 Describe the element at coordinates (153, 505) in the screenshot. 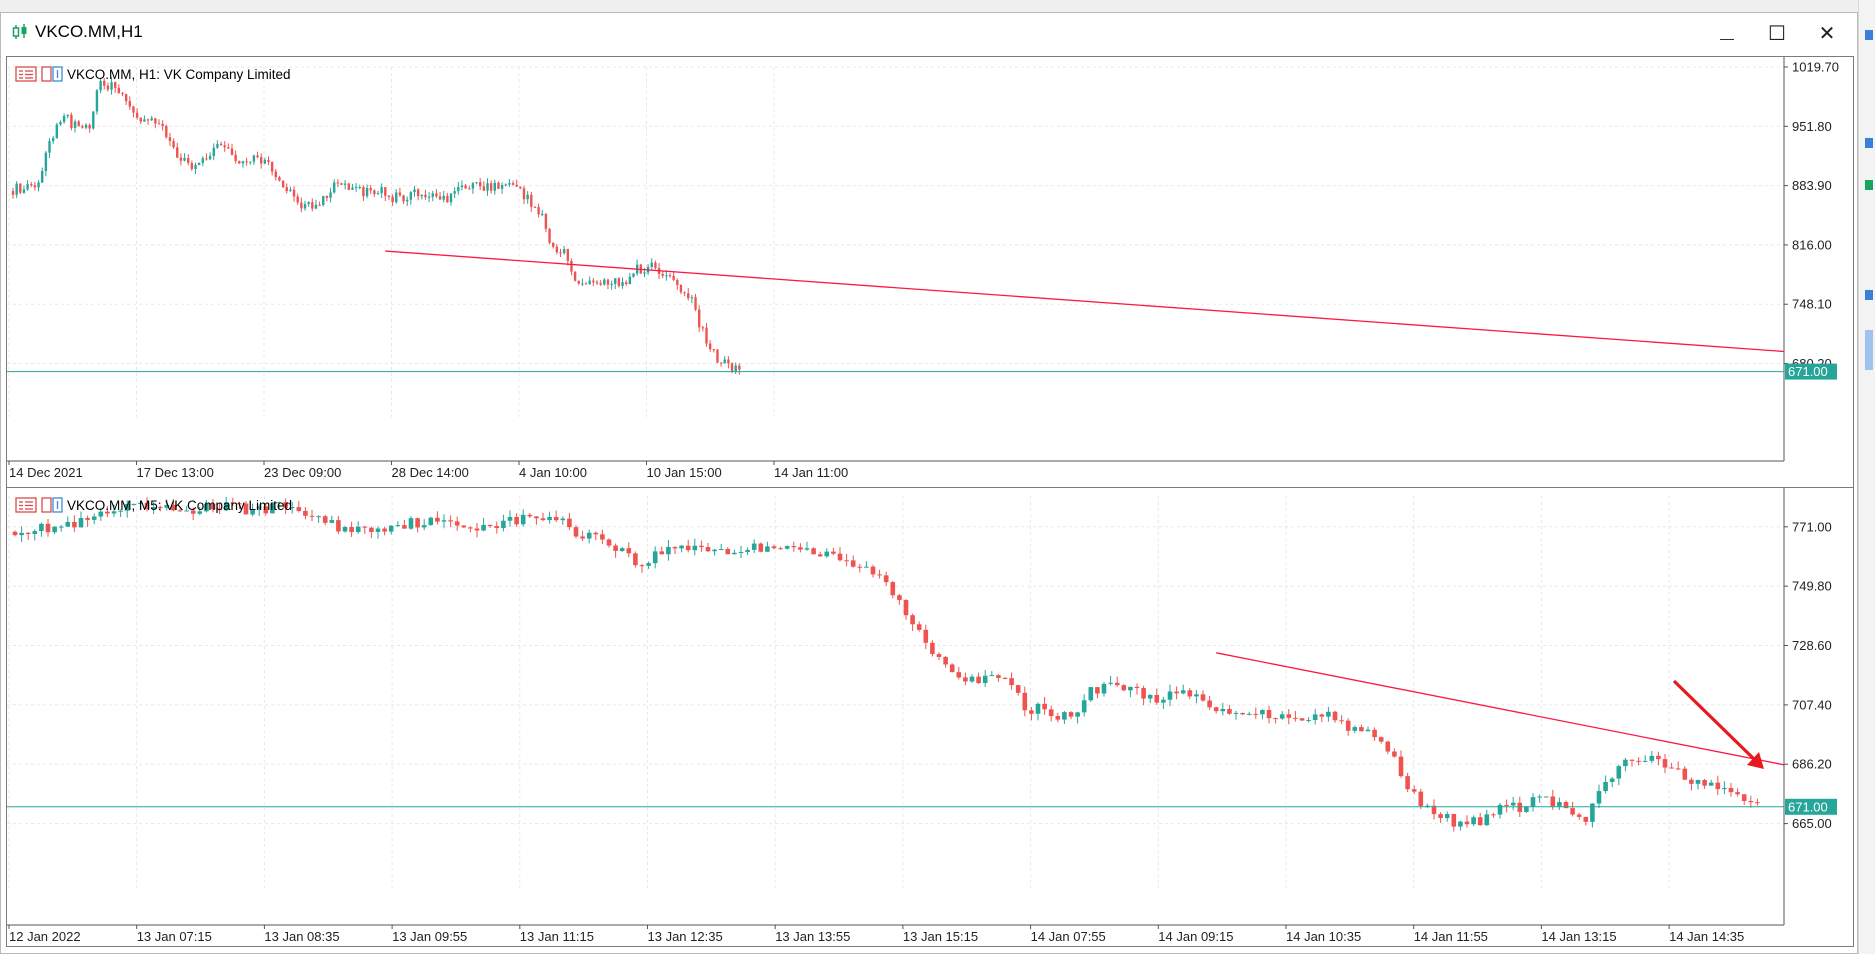

I see `m5-chart-header: VKCO.MM, M5: VK Company Limited` at that location.